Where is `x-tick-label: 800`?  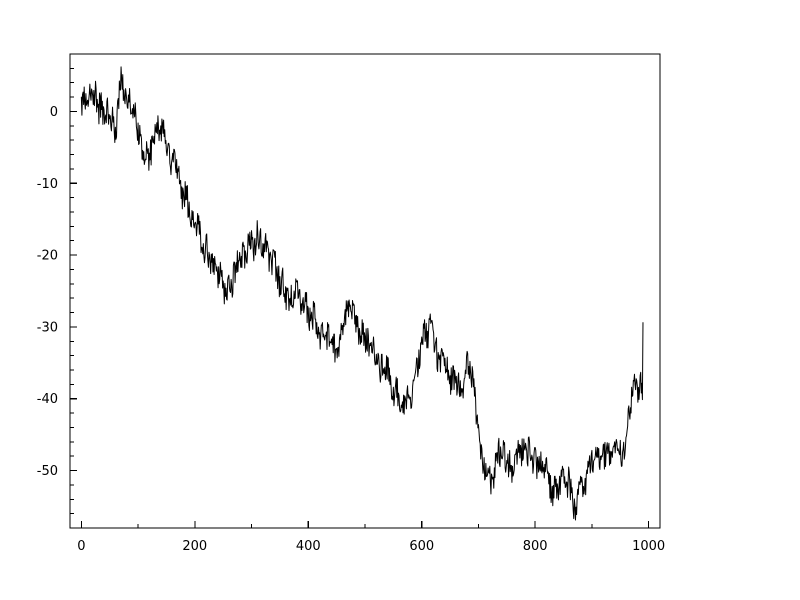
x-tick-label: 800 is located at coordinates (535, 546).